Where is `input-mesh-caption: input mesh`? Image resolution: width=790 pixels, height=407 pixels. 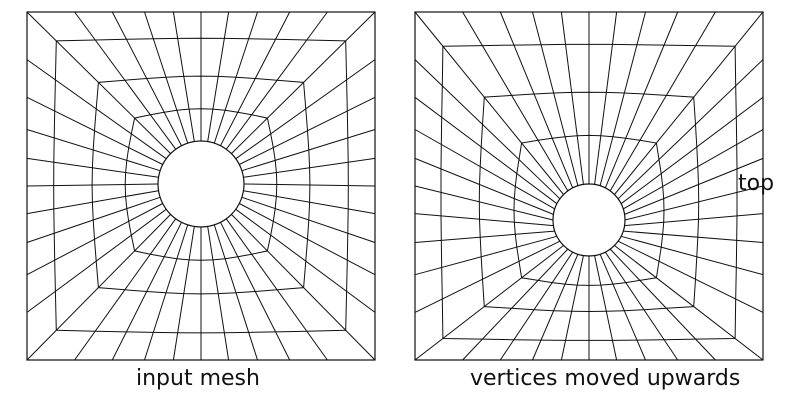 input-mesh-caption: input mesh is located at coordinates (198, 378).